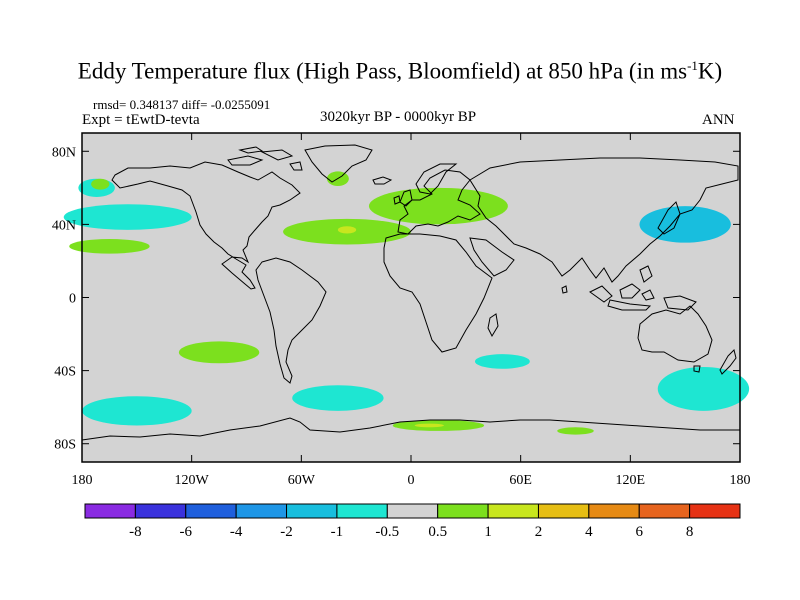  What do you see at coordinates (65, 445) in the screenshot?
I see `lat-tick-label: 80S` at bounding box center [65, 445].